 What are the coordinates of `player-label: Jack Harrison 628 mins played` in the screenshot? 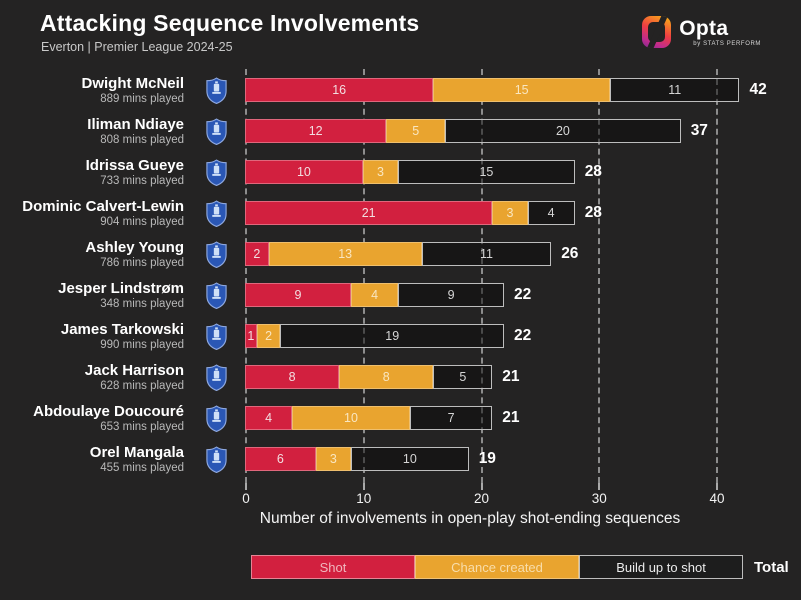 It's located at (92, 377).